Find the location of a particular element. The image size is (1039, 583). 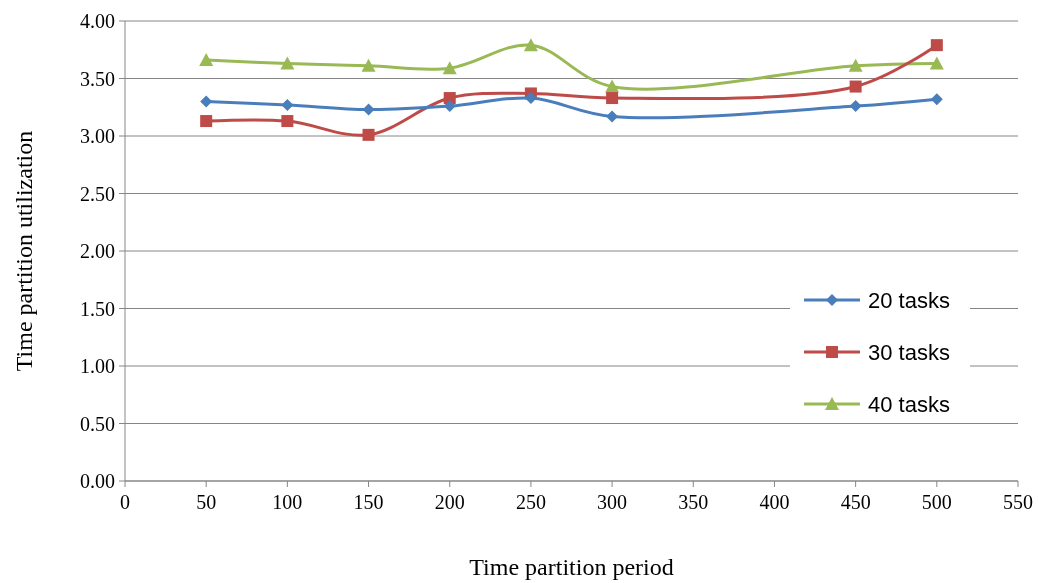

y-tick-label: 2.00 is located at coordinates (97, 251).